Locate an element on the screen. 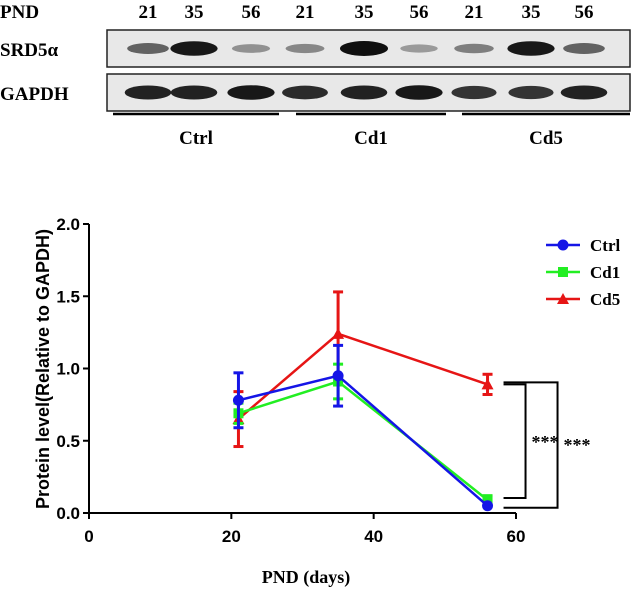  x-tick-label: 40 is located at coordinates (373, 536).